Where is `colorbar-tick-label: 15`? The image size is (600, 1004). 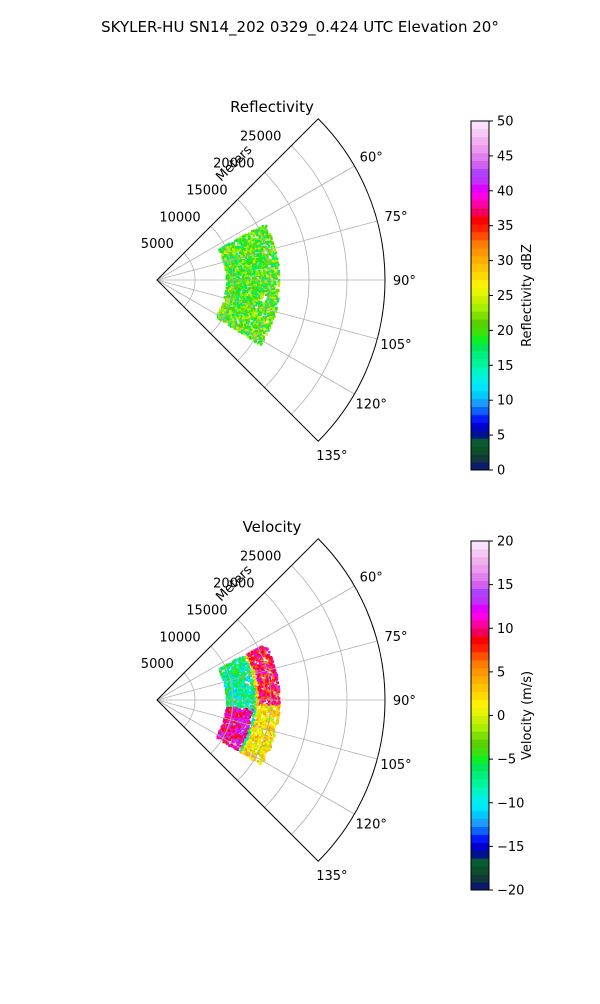
colorbar-tick-label: 15 is located at coordinates (505, 366).